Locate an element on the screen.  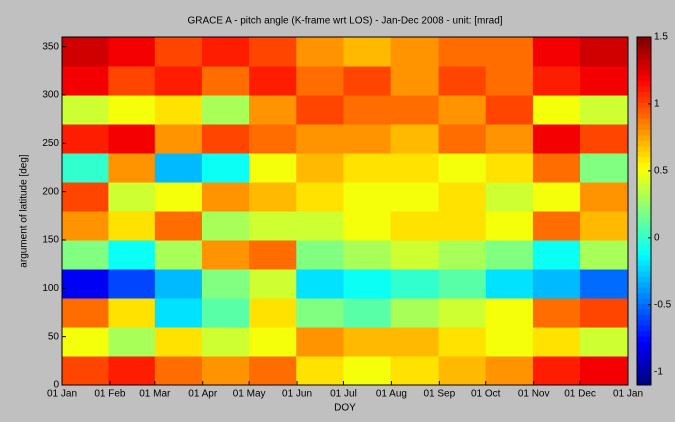
colorbar-tick-label: 1 is located at coordinates (657, 104).